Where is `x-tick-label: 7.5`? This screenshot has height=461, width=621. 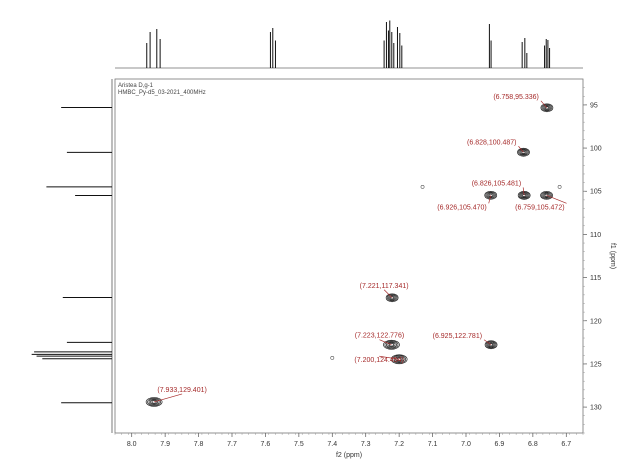 x-tick-label: 7.5 is located at coordinates (299, 444).